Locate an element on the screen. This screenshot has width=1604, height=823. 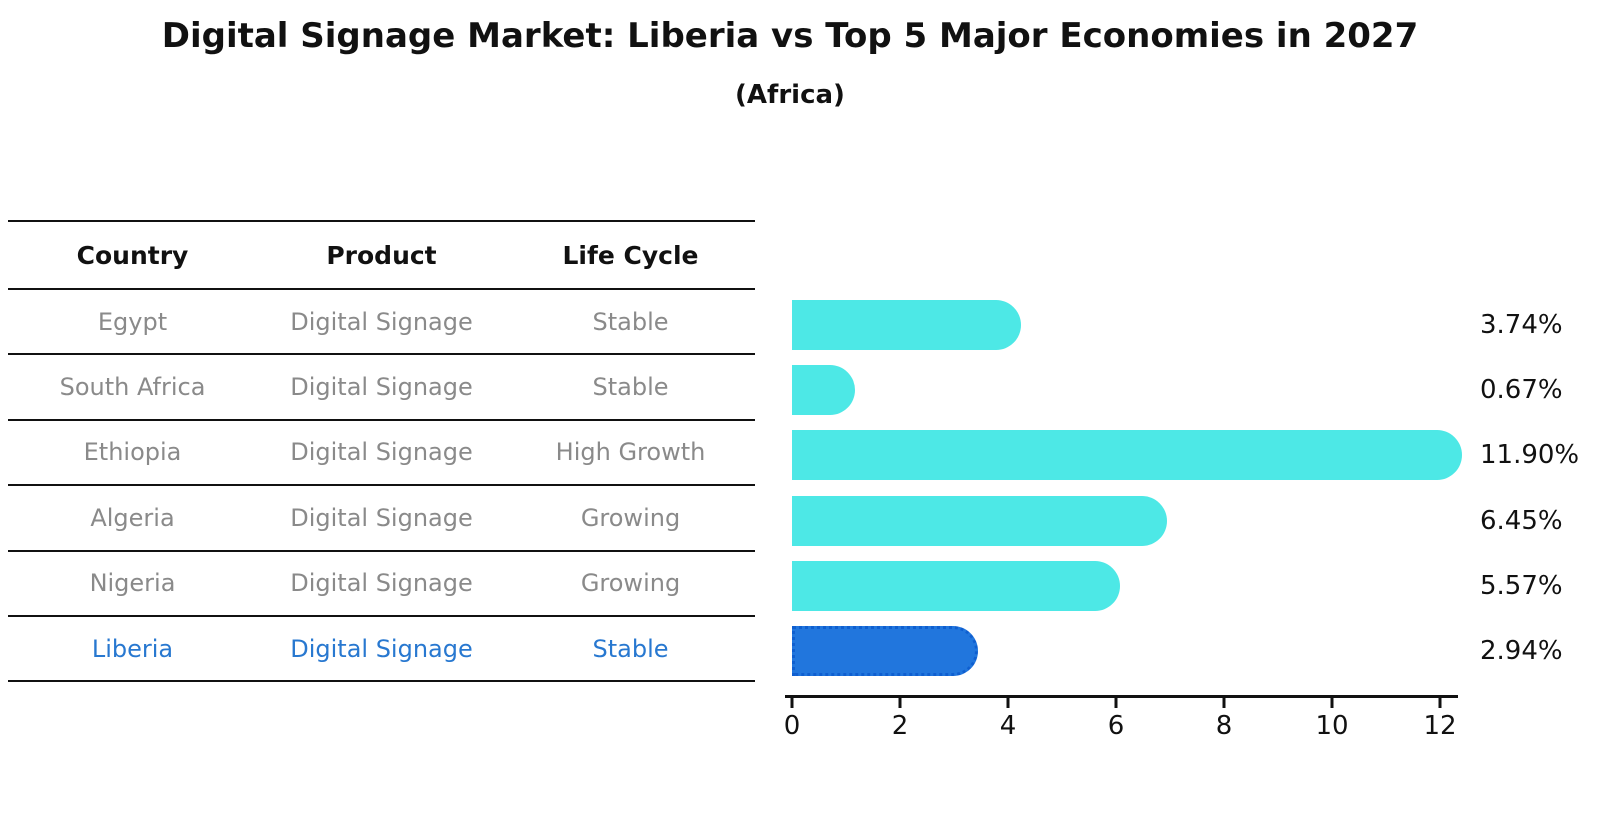
chart-subtitle: (Africa) is located at coordinates (790, 95).